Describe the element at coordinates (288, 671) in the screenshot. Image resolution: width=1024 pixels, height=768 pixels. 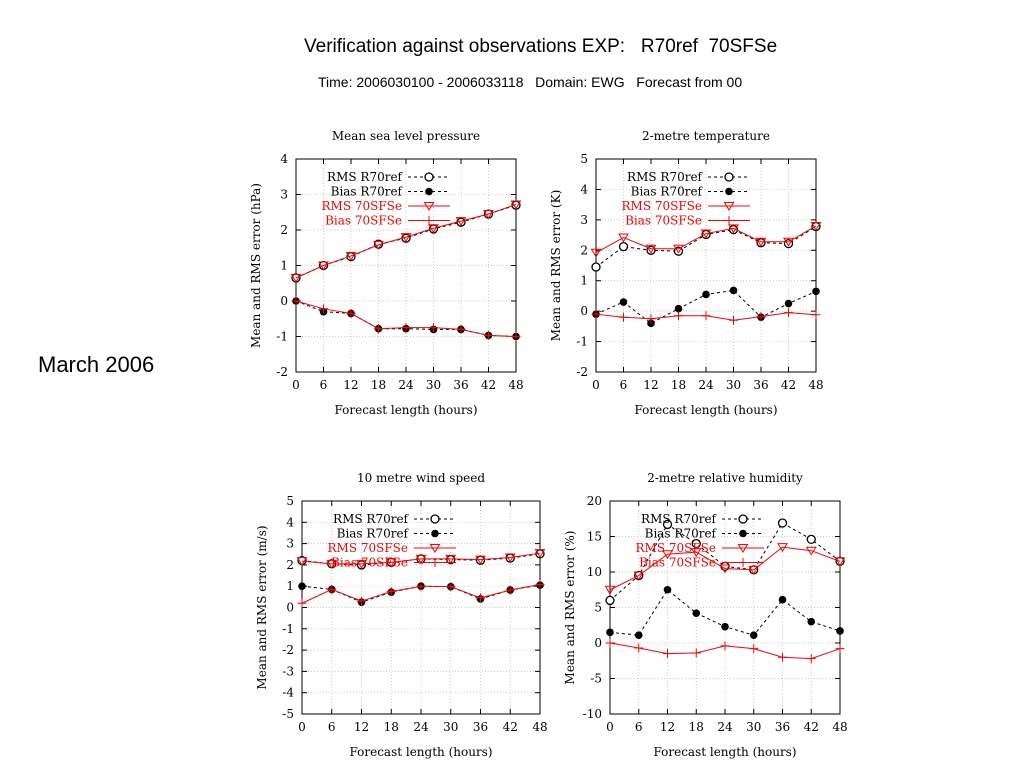
I see `y-tick-label: -3` at that location.